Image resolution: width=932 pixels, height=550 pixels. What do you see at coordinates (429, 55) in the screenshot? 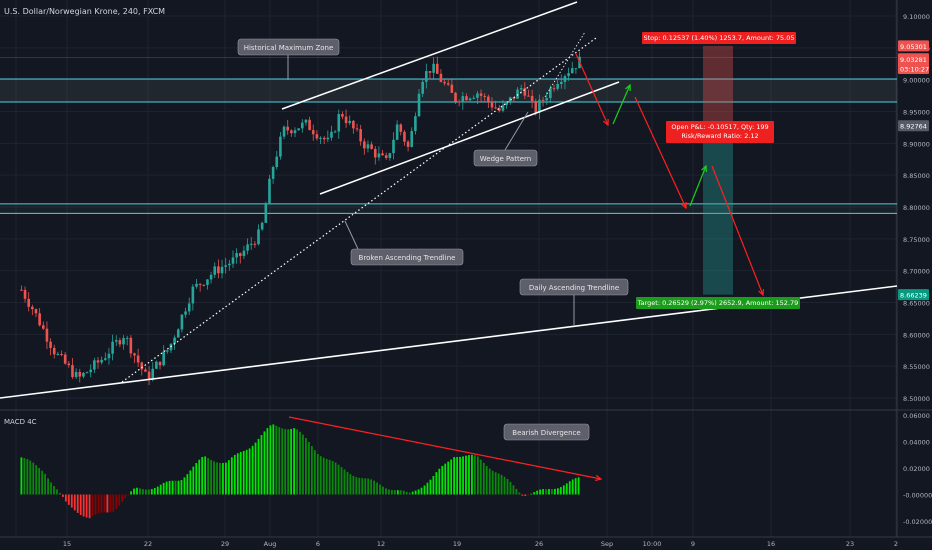
I see `channel-upper-line` at bounding box center [429, 55].